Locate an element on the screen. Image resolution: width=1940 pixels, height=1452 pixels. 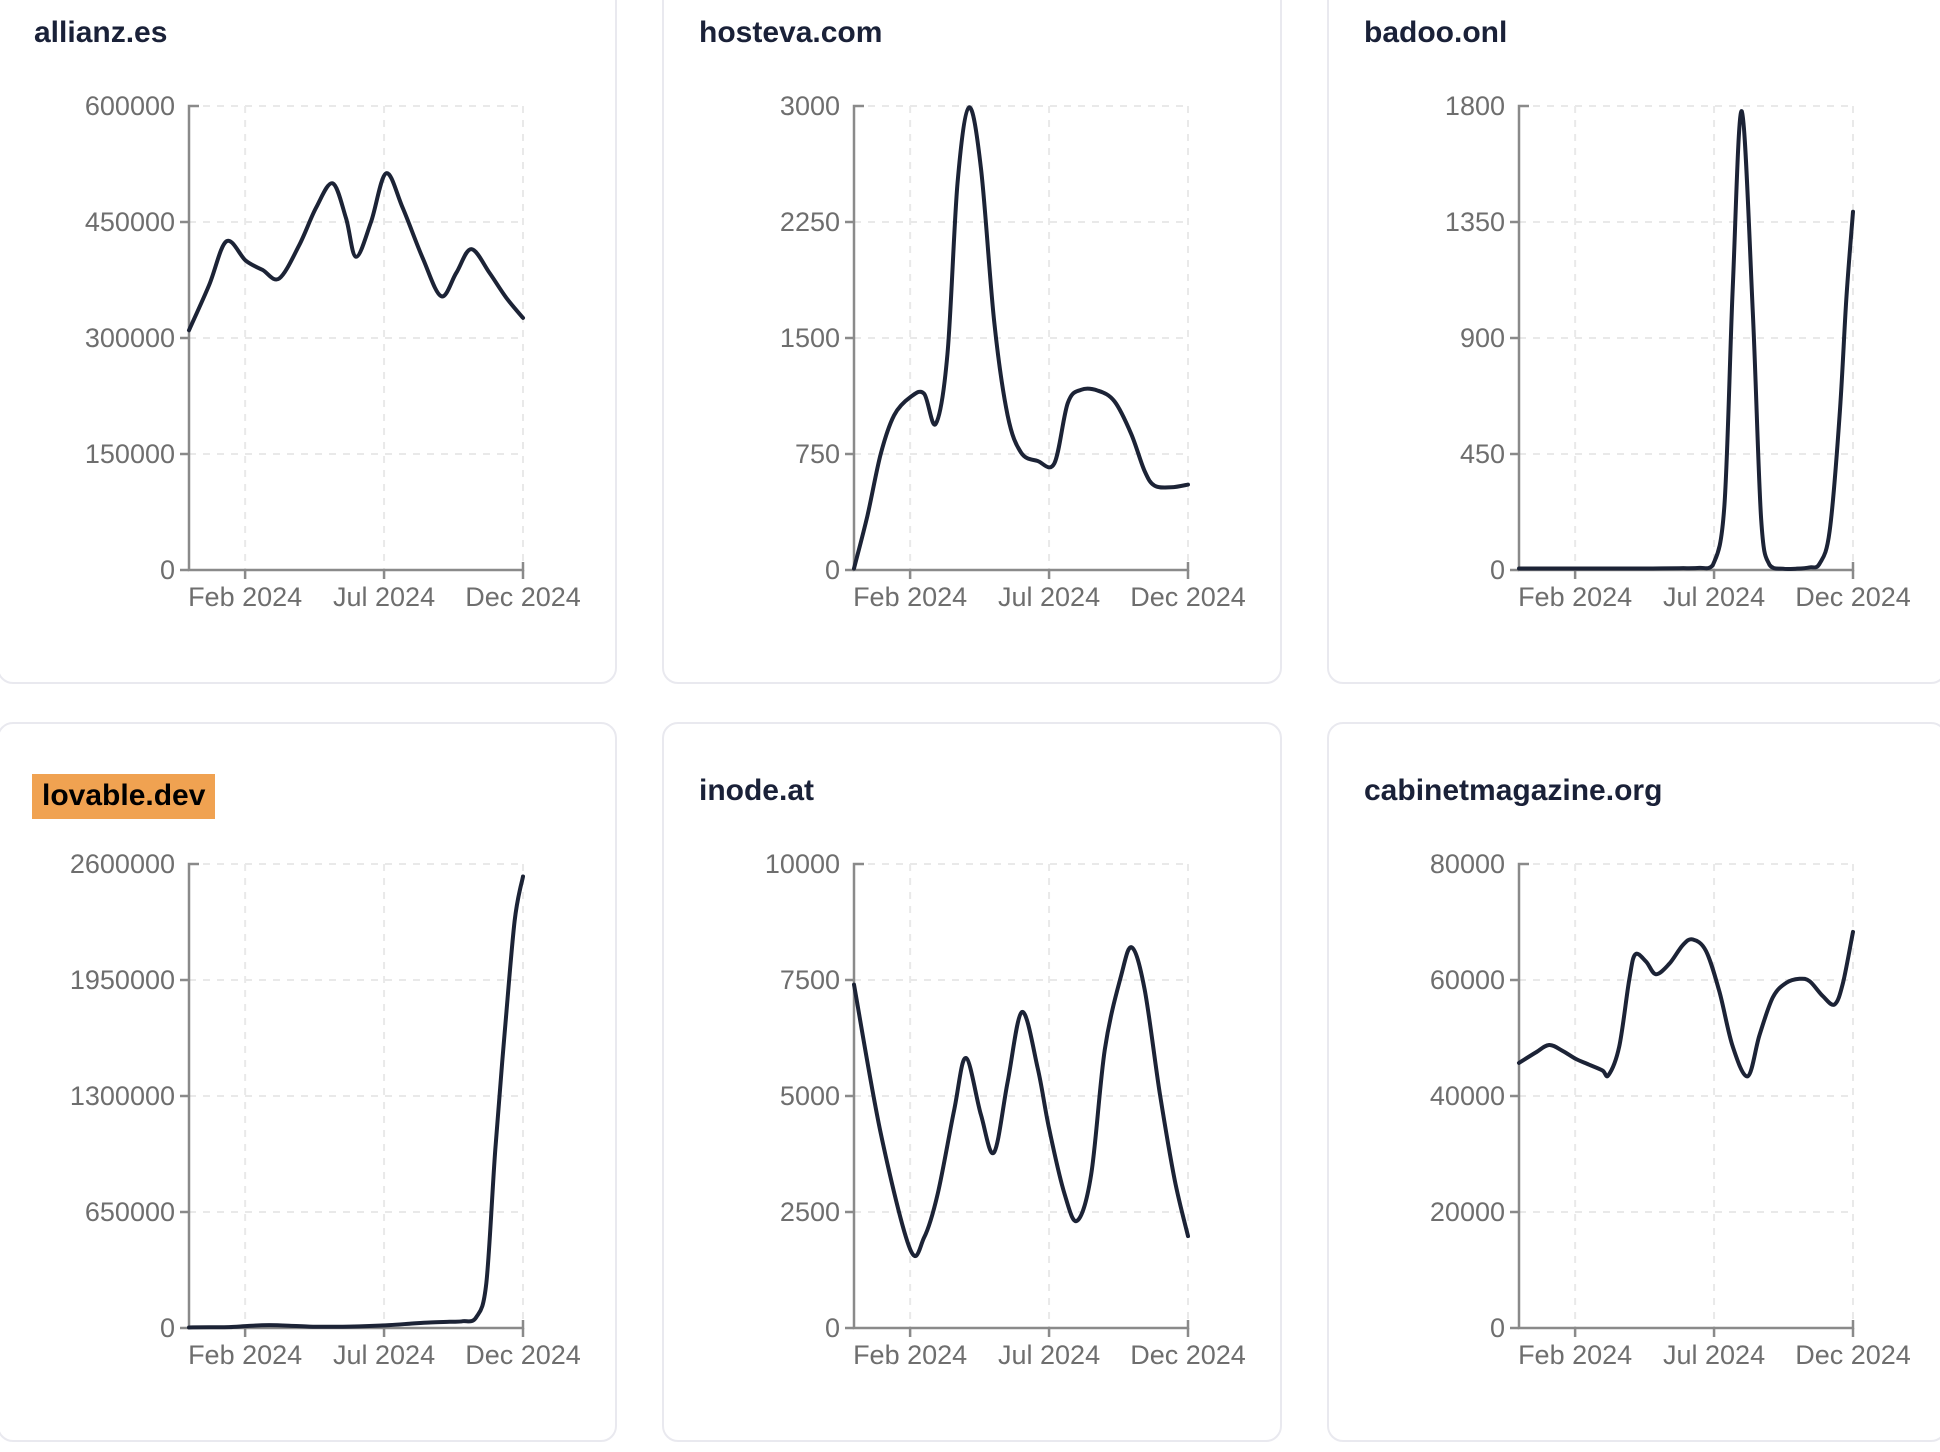
y-axis-tick-labels: 1800 1350 900 450 0 is located at coordinates (1475, 338).